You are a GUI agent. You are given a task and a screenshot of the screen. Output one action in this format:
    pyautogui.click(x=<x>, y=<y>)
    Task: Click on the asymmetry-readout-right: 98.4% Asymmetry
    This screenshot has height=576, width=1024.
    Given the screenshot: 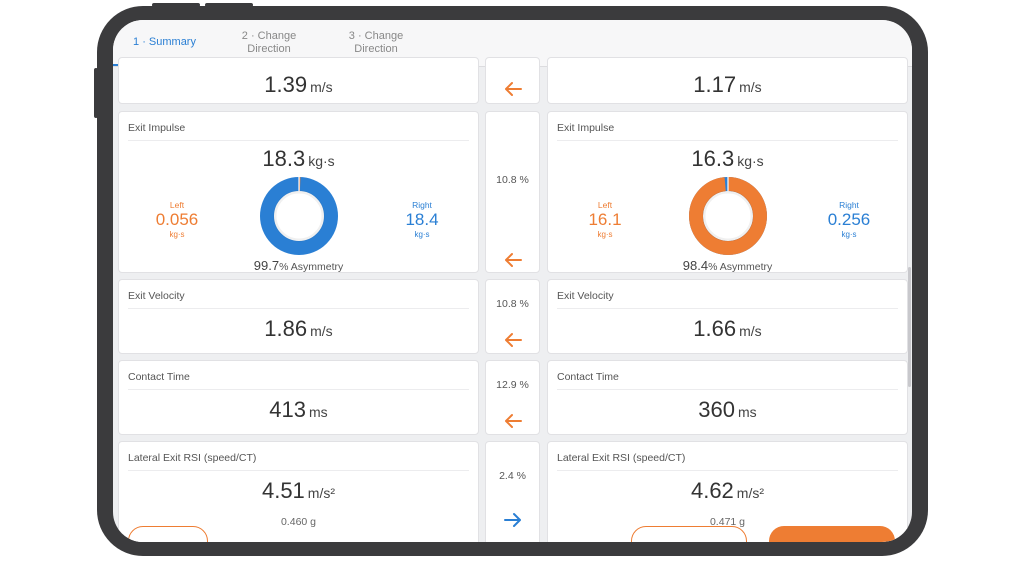 What is the action you would take?
    pyautogui.click(x=727, y=265)
    